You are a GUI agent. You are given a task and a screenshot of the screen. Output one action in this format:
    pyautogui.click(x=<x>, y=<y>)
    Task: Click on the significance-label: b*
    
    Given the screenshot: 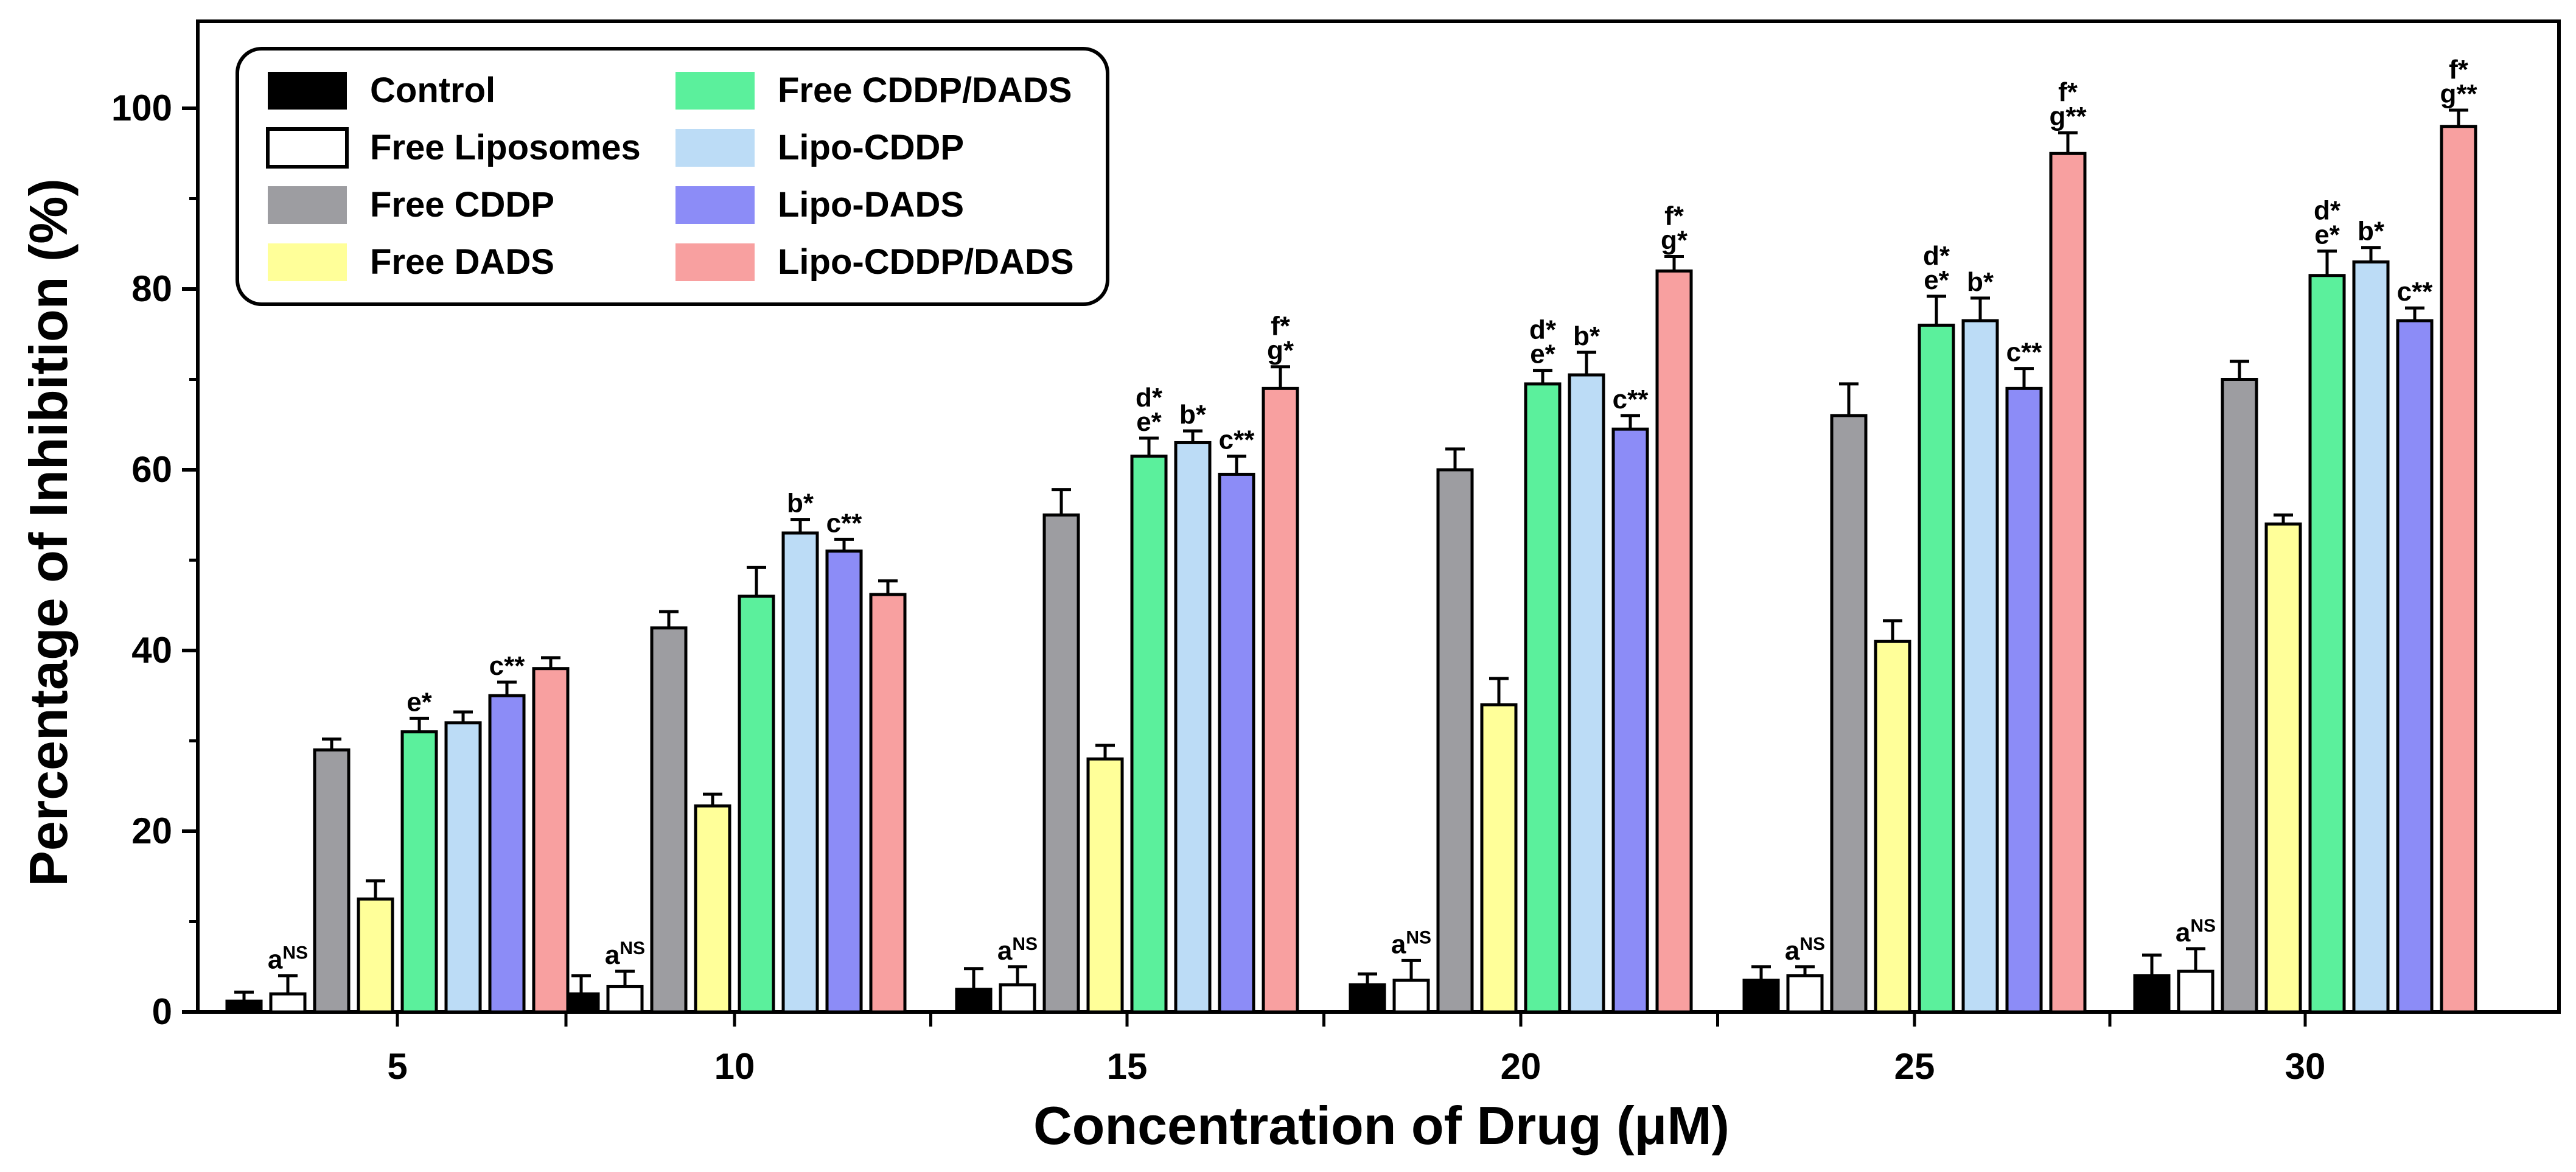 What is the action you would take?
    pyautogui.click(x=1193, y=415)
    